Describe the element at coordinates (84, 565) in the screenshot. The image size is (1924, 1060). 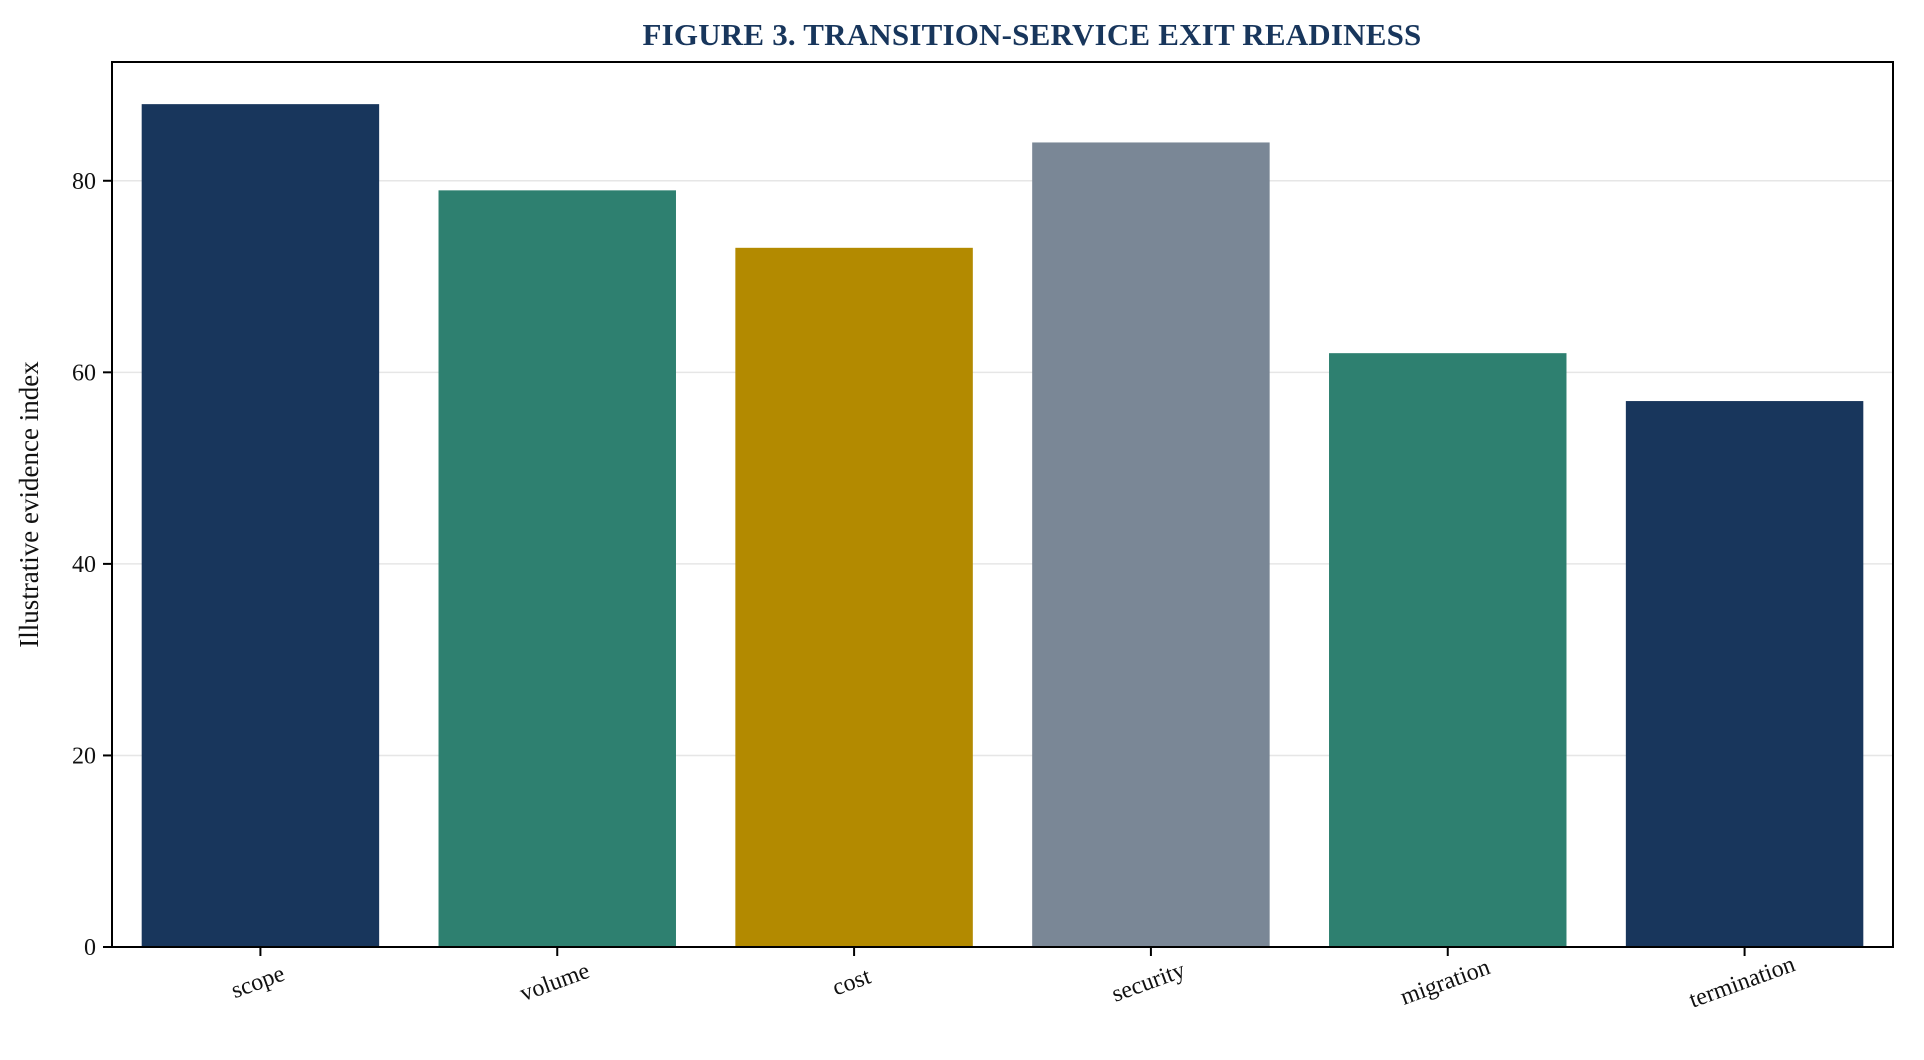
I see `y-tick-label: 40` at that location.